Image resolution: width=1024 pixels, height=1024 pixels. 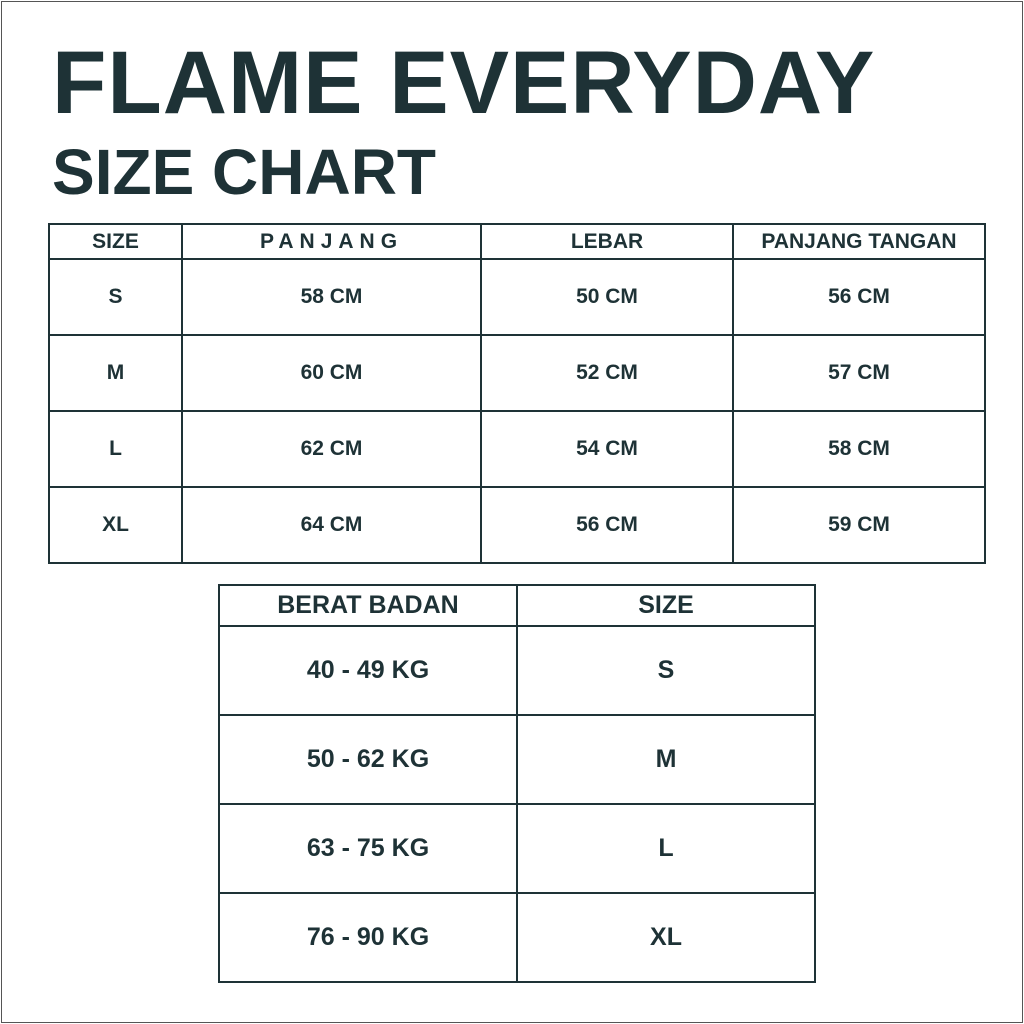 I want to click on table-row: L 62 CM 54 CM 58 CM, so click(x=517, y=449).